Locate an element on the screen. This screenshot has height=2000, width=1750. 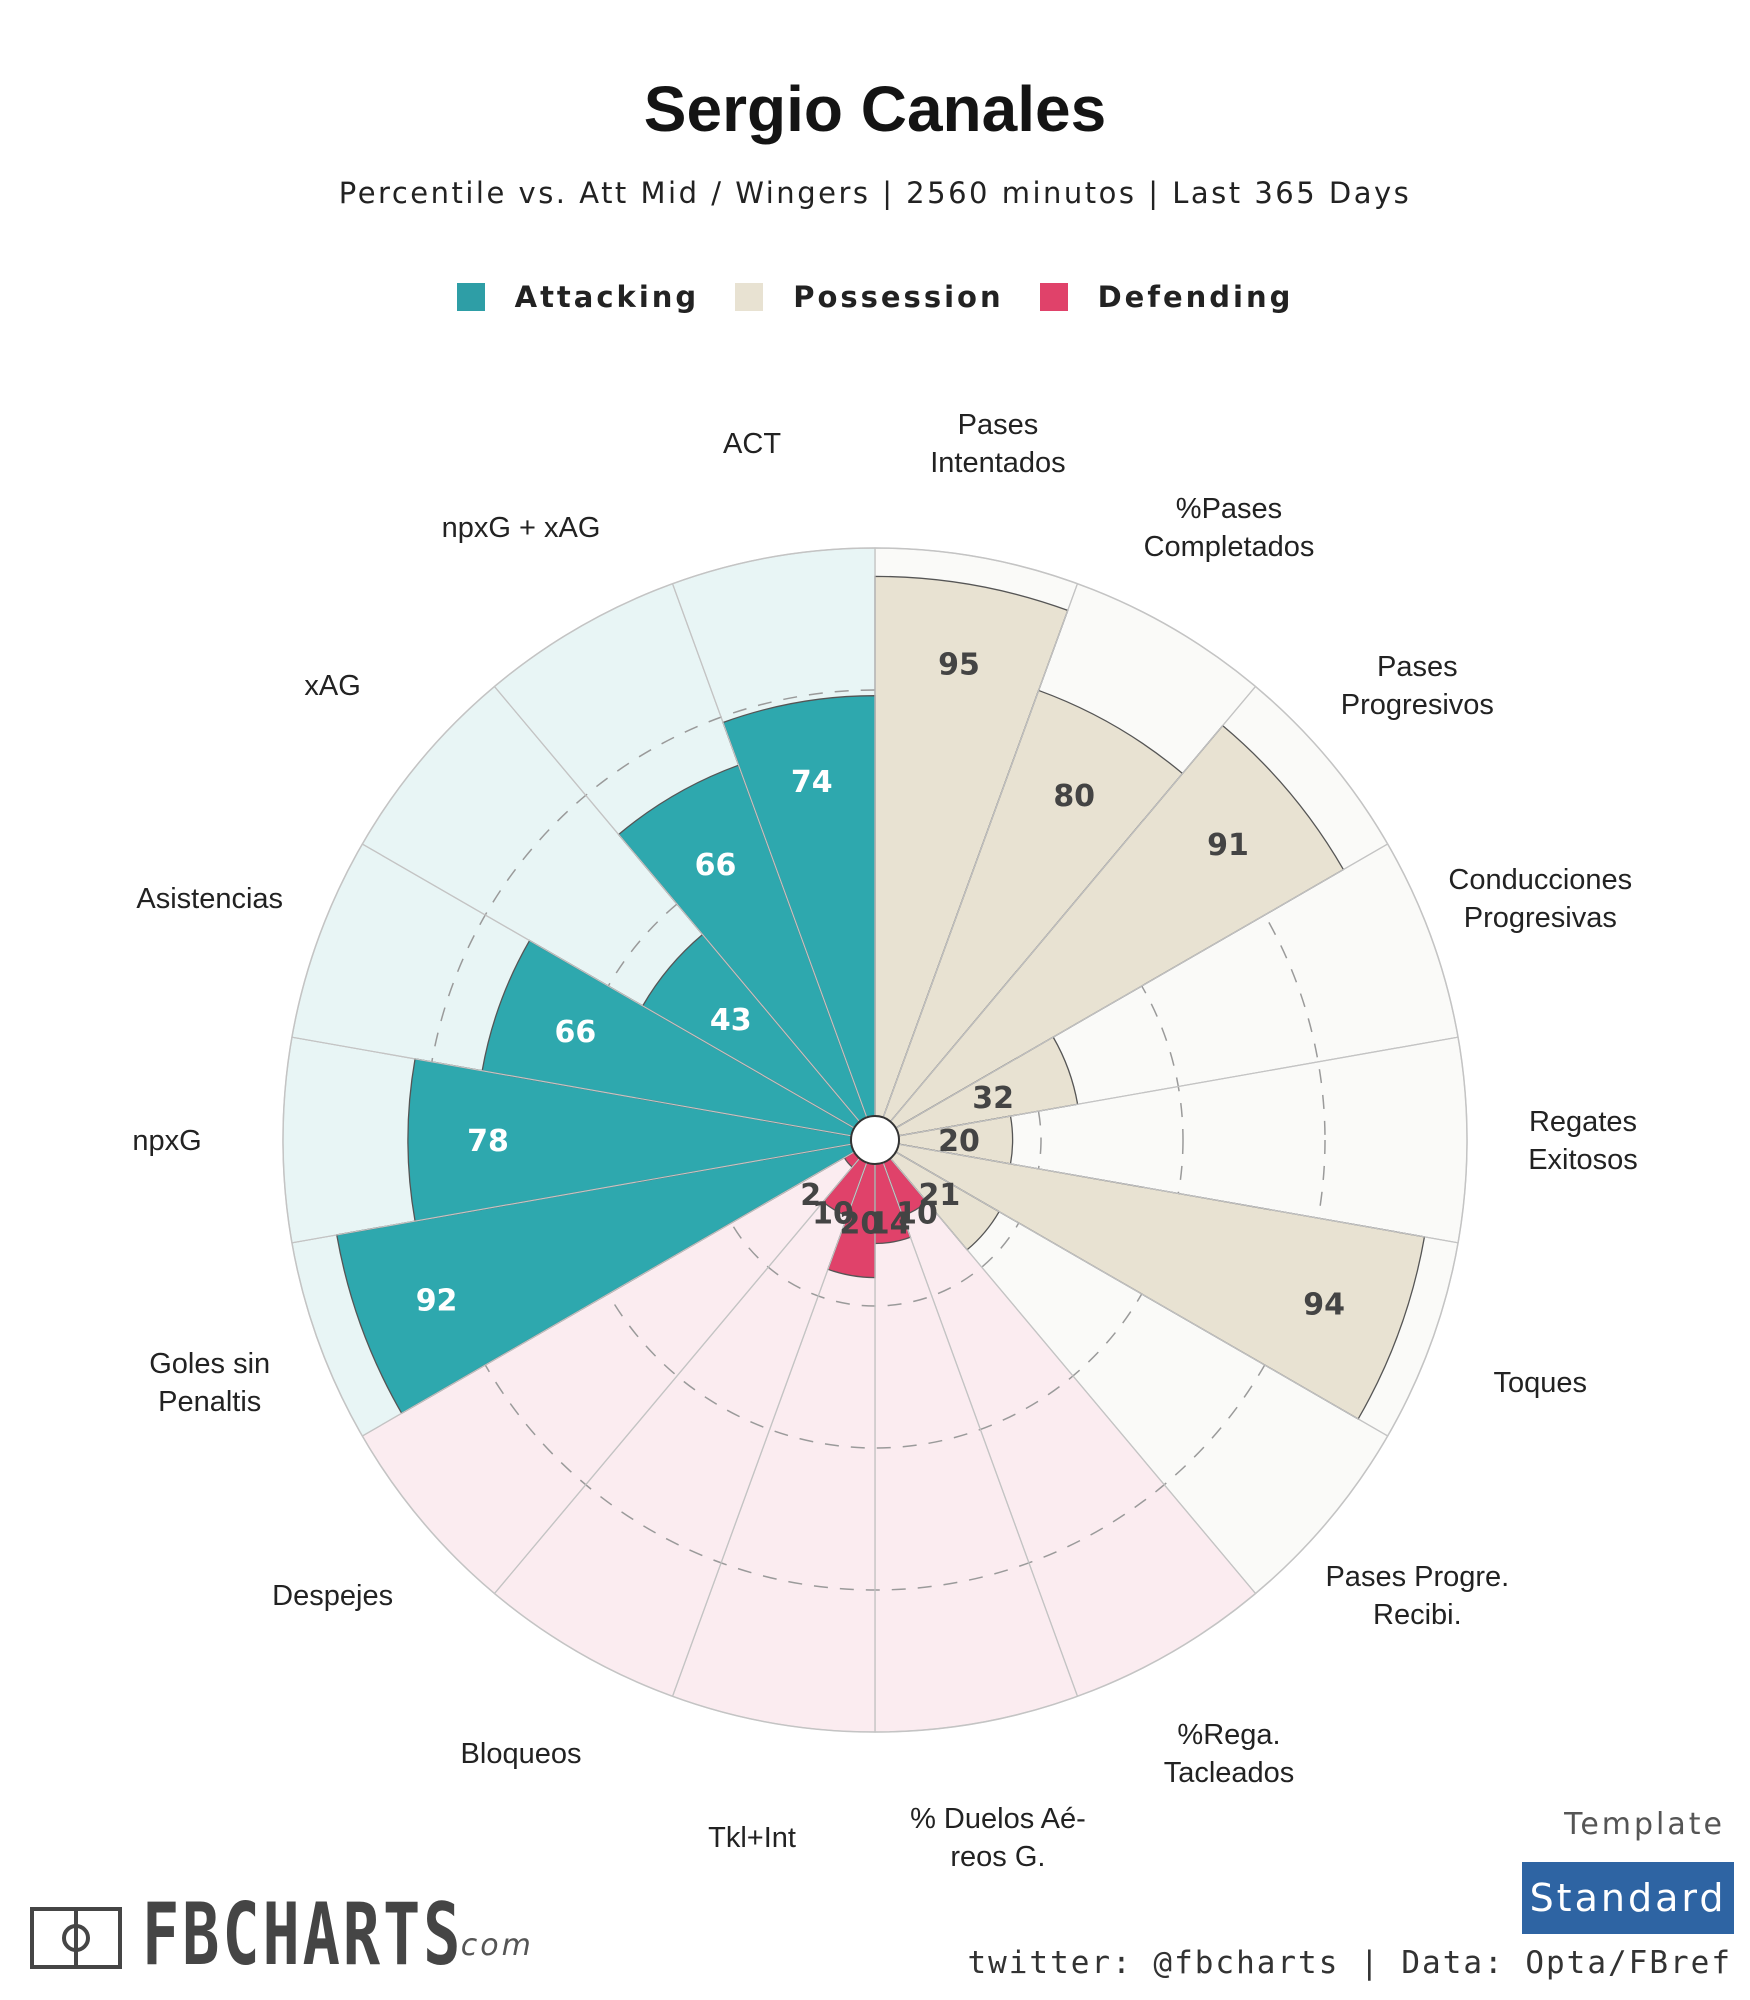
legend-label-possession: Possession is located at coordinates (898, 297).